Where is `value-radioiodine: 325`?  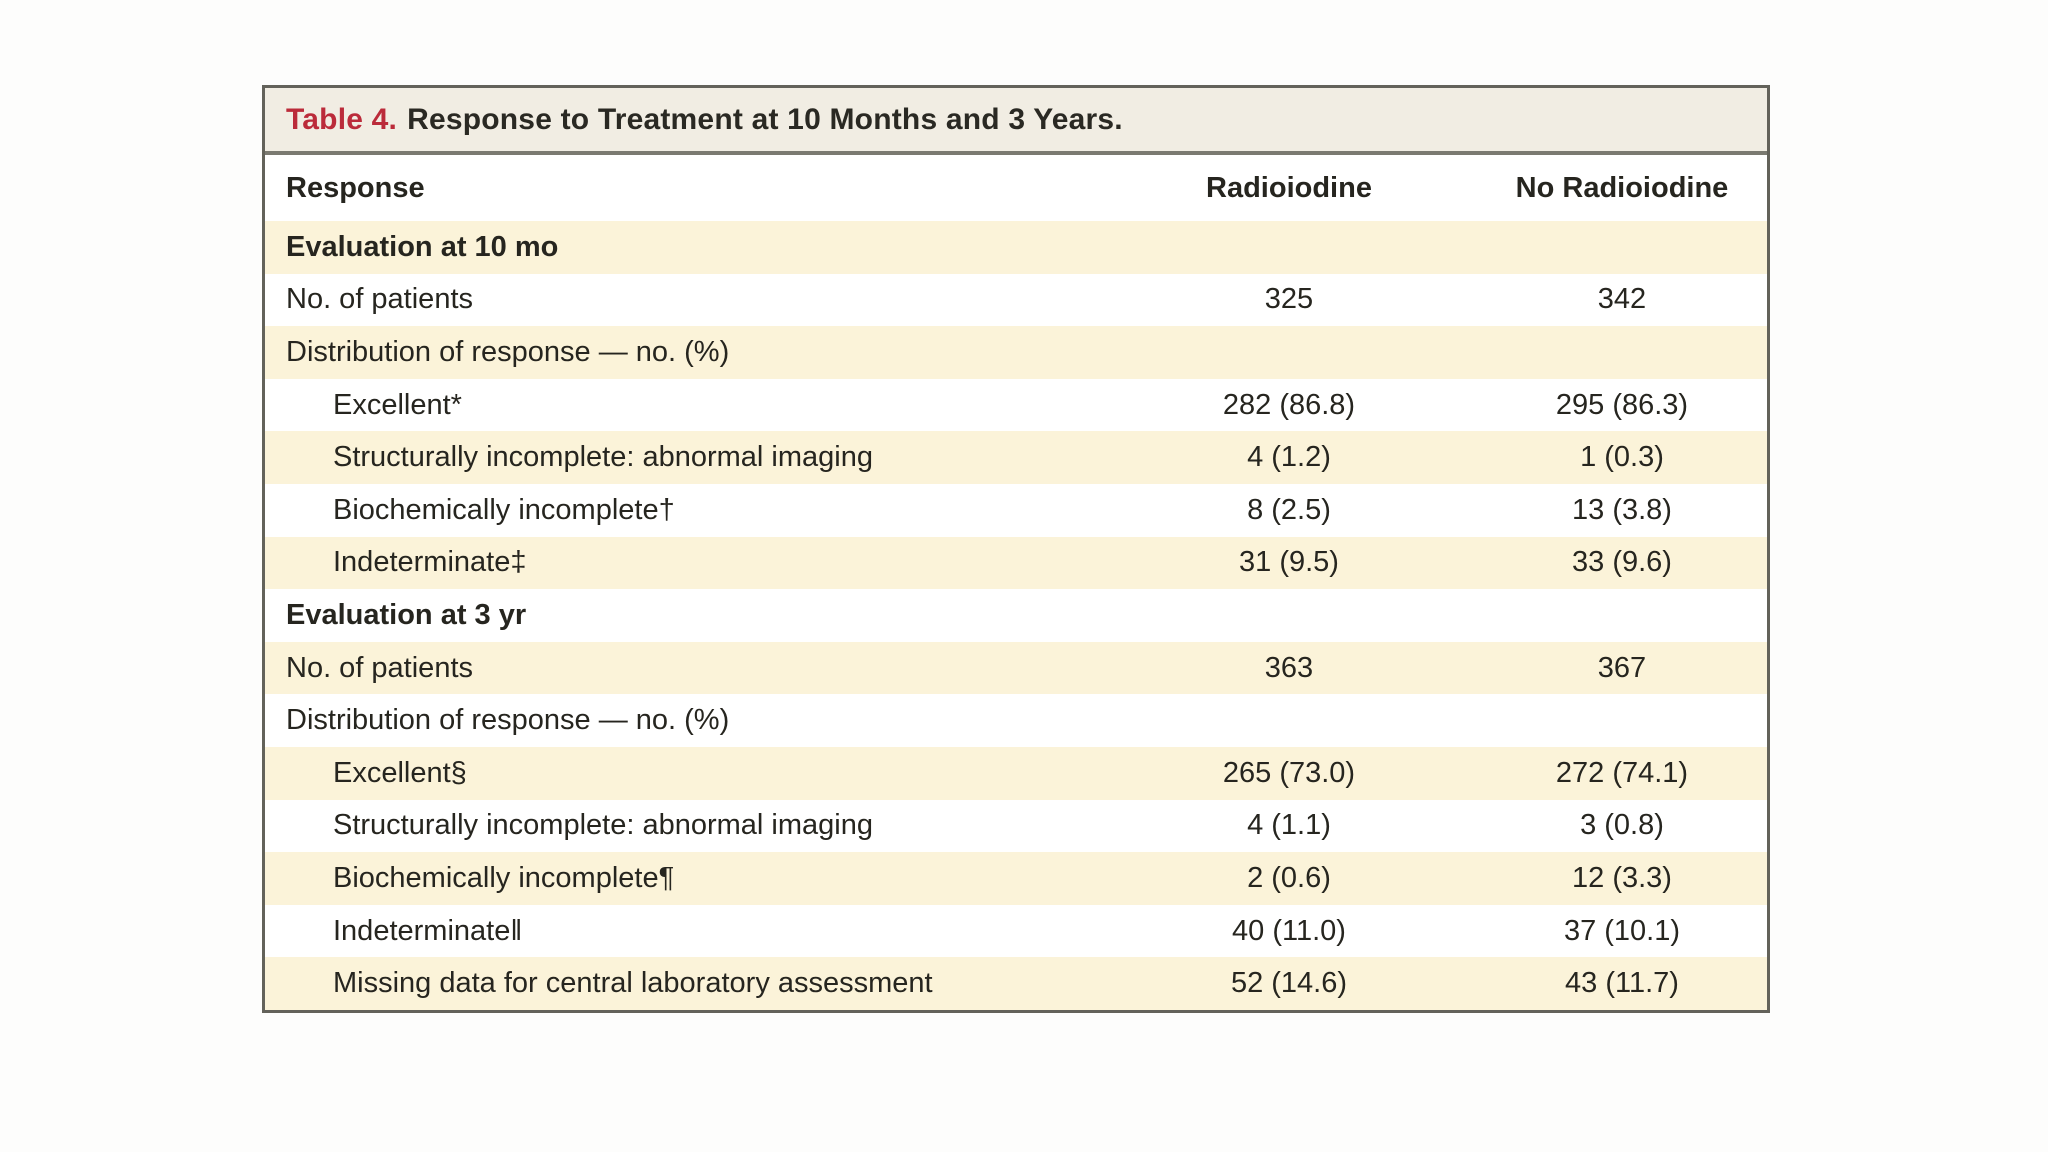
value-radioiodine: 325 is located at coordinates (1289, 299).